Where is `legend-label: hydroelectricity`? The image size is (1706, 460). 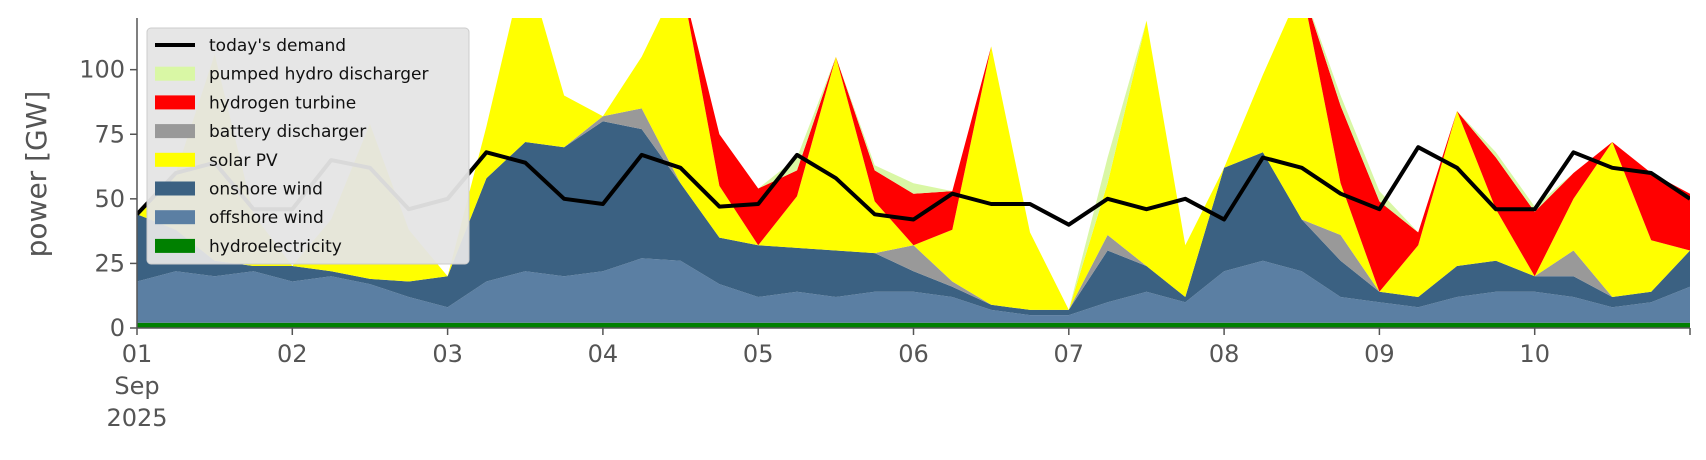 legend-label: hydroelectricity is located at coordinates (275, 247).